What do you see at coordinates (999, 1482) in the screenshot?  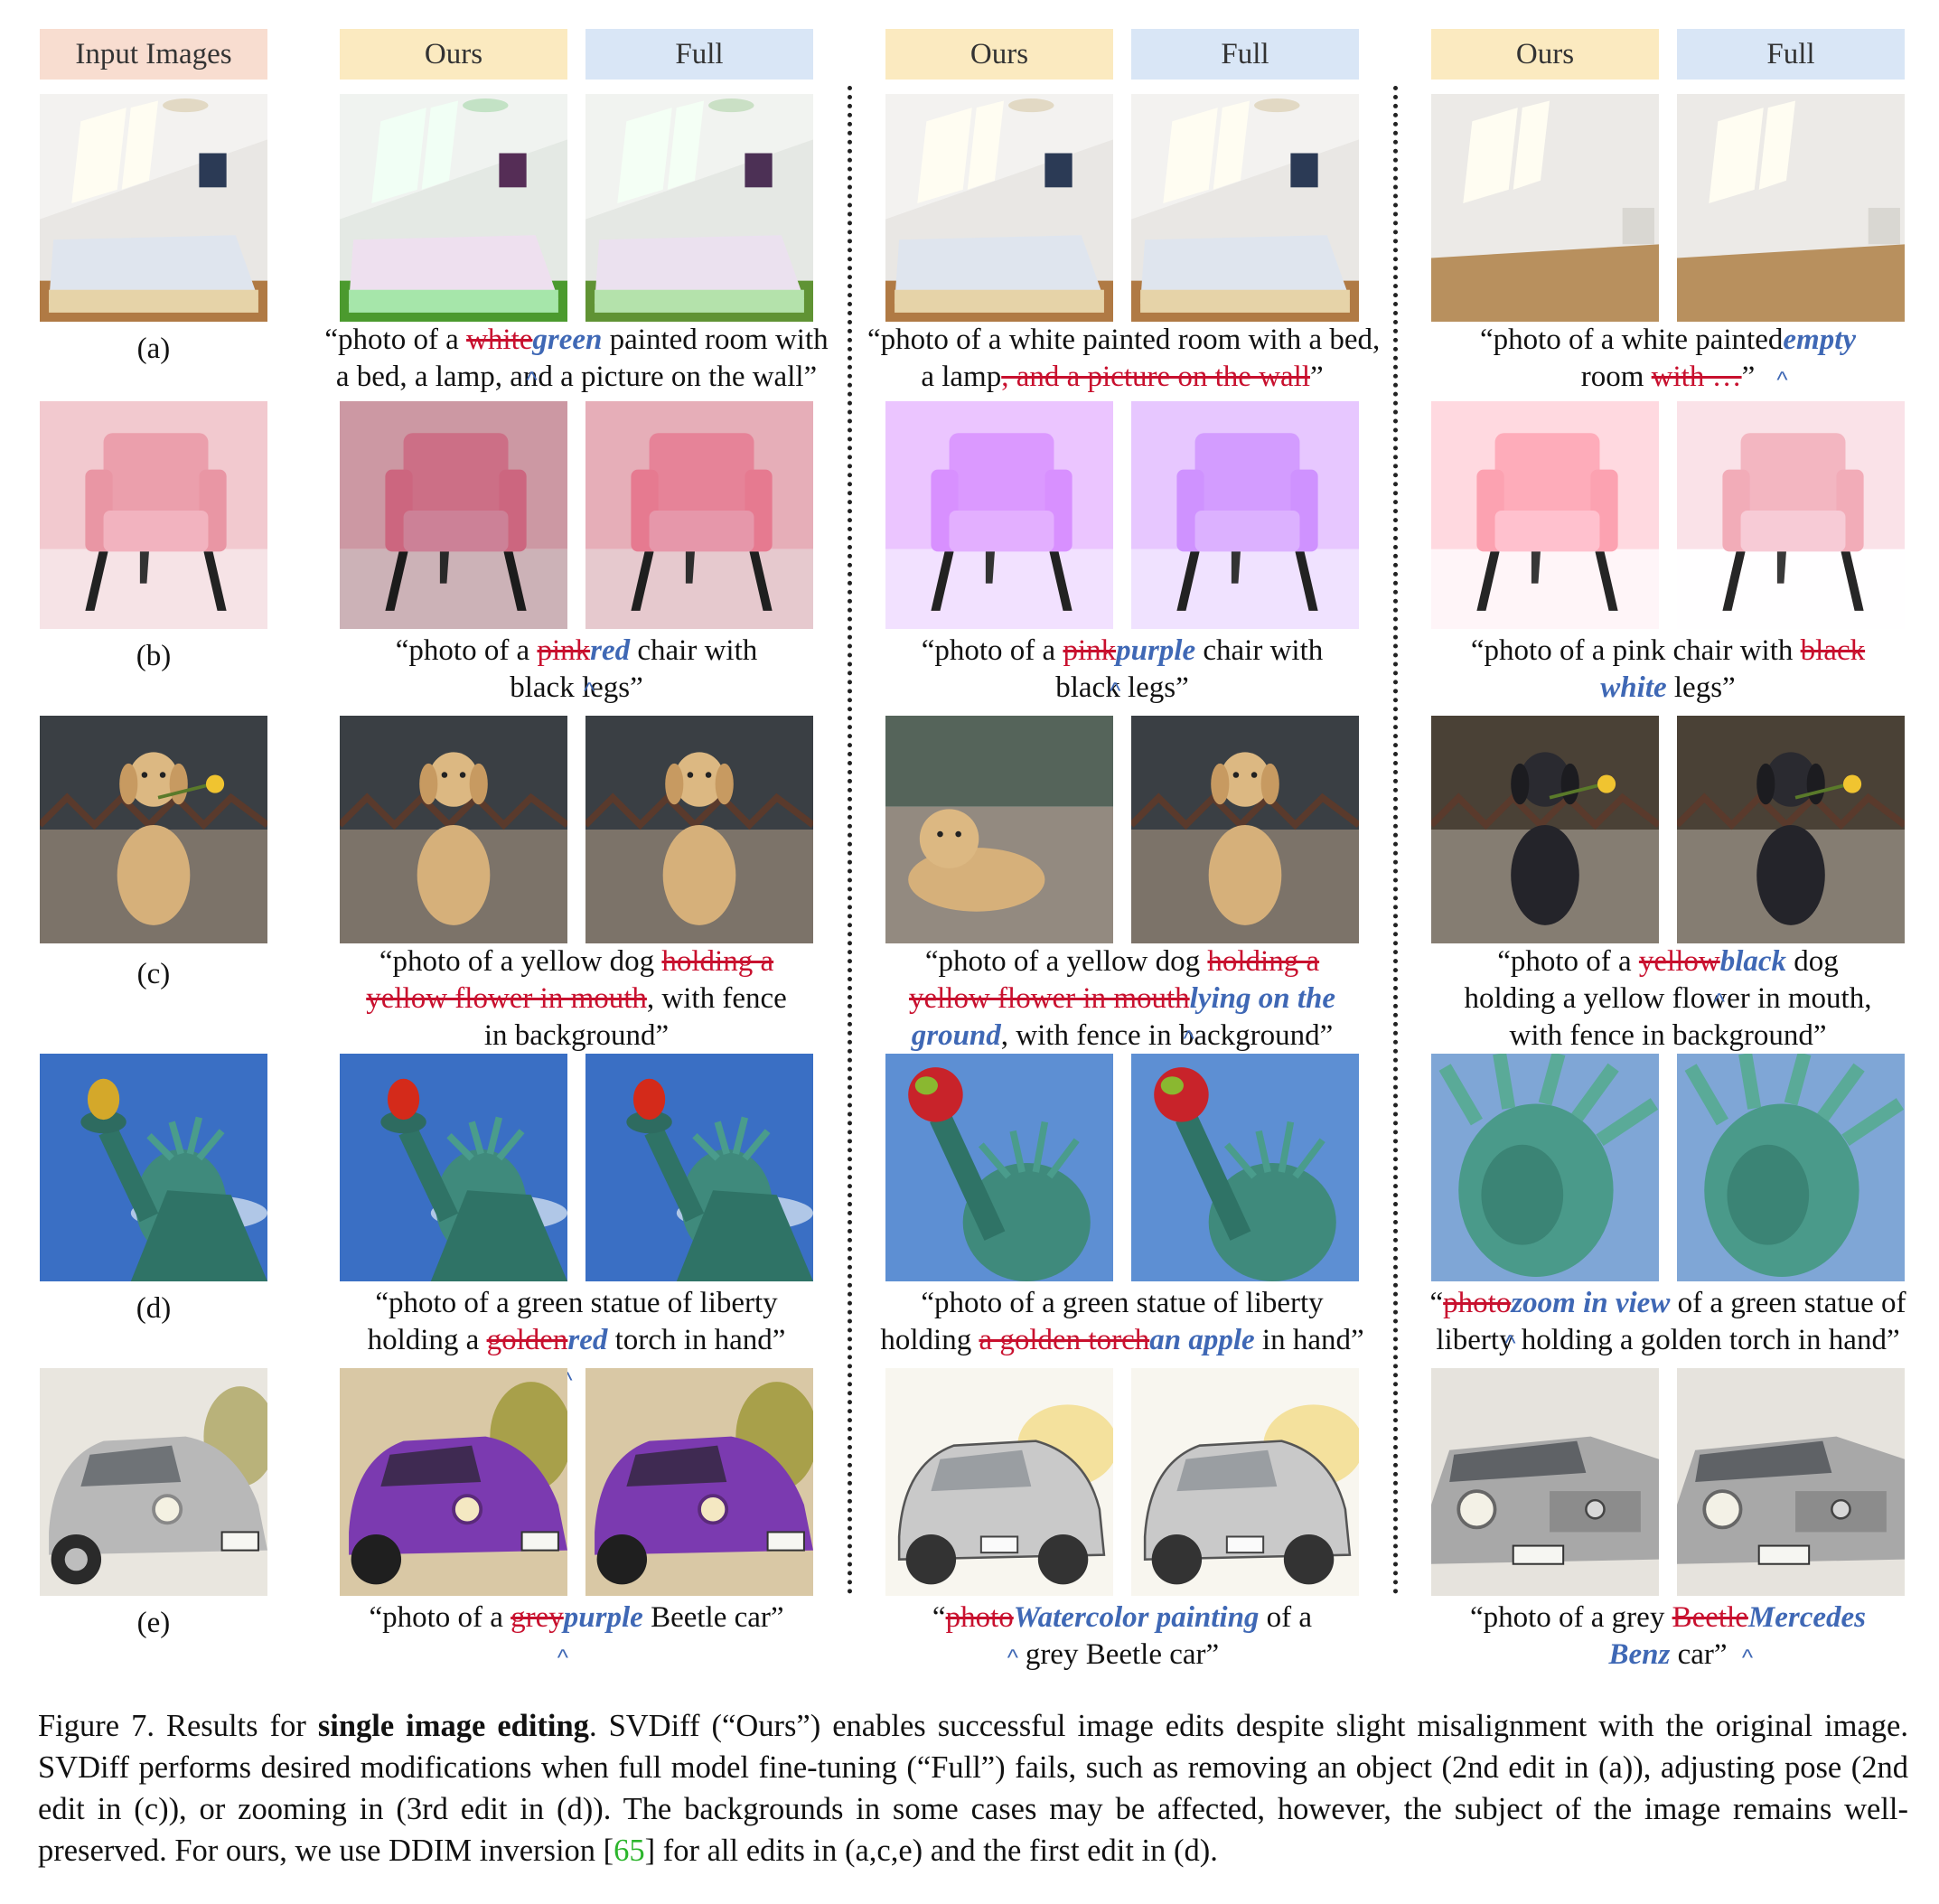 I see `ours-image-watercolor-beetle` at bounding box center [999, 1482].